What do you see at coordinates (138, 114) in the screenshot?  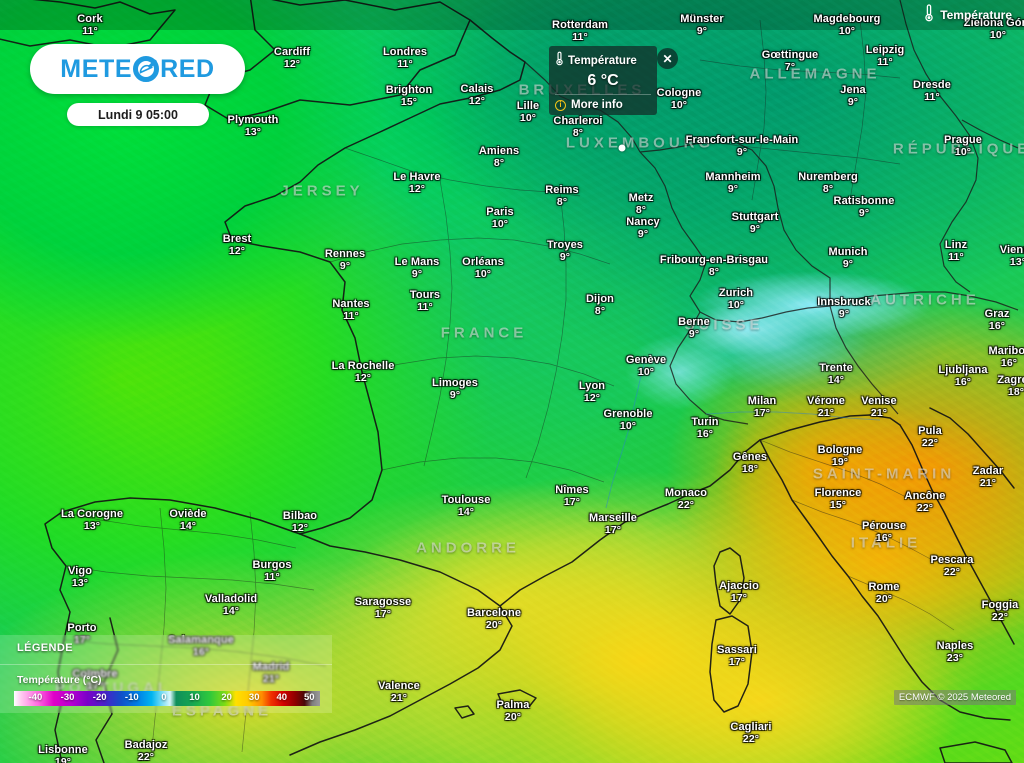 I see `date-time-badge: Lundi 9 05:00` at bounding box center [138, 114].